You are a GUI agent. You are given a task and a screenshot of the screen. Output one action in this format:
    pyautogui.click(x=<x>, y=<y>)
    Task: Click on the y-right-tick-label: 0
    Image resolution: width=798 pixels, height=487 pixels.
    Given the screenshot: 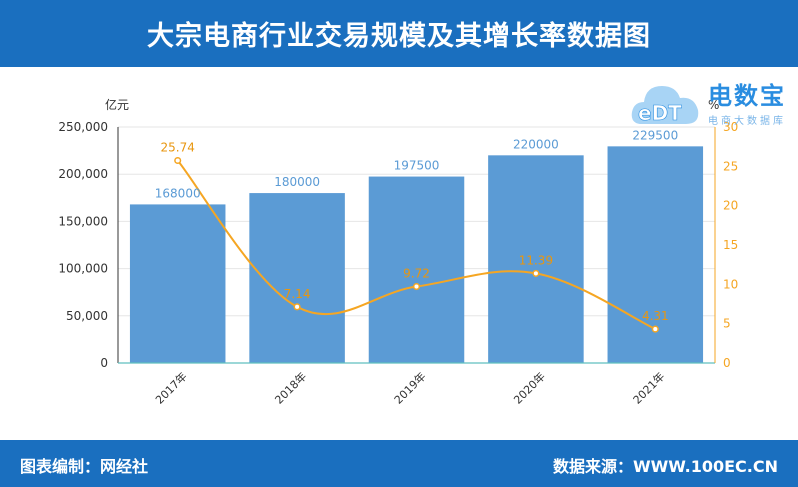 What is the action you would take?
    pyautogui.click(x=727, y=363)
    